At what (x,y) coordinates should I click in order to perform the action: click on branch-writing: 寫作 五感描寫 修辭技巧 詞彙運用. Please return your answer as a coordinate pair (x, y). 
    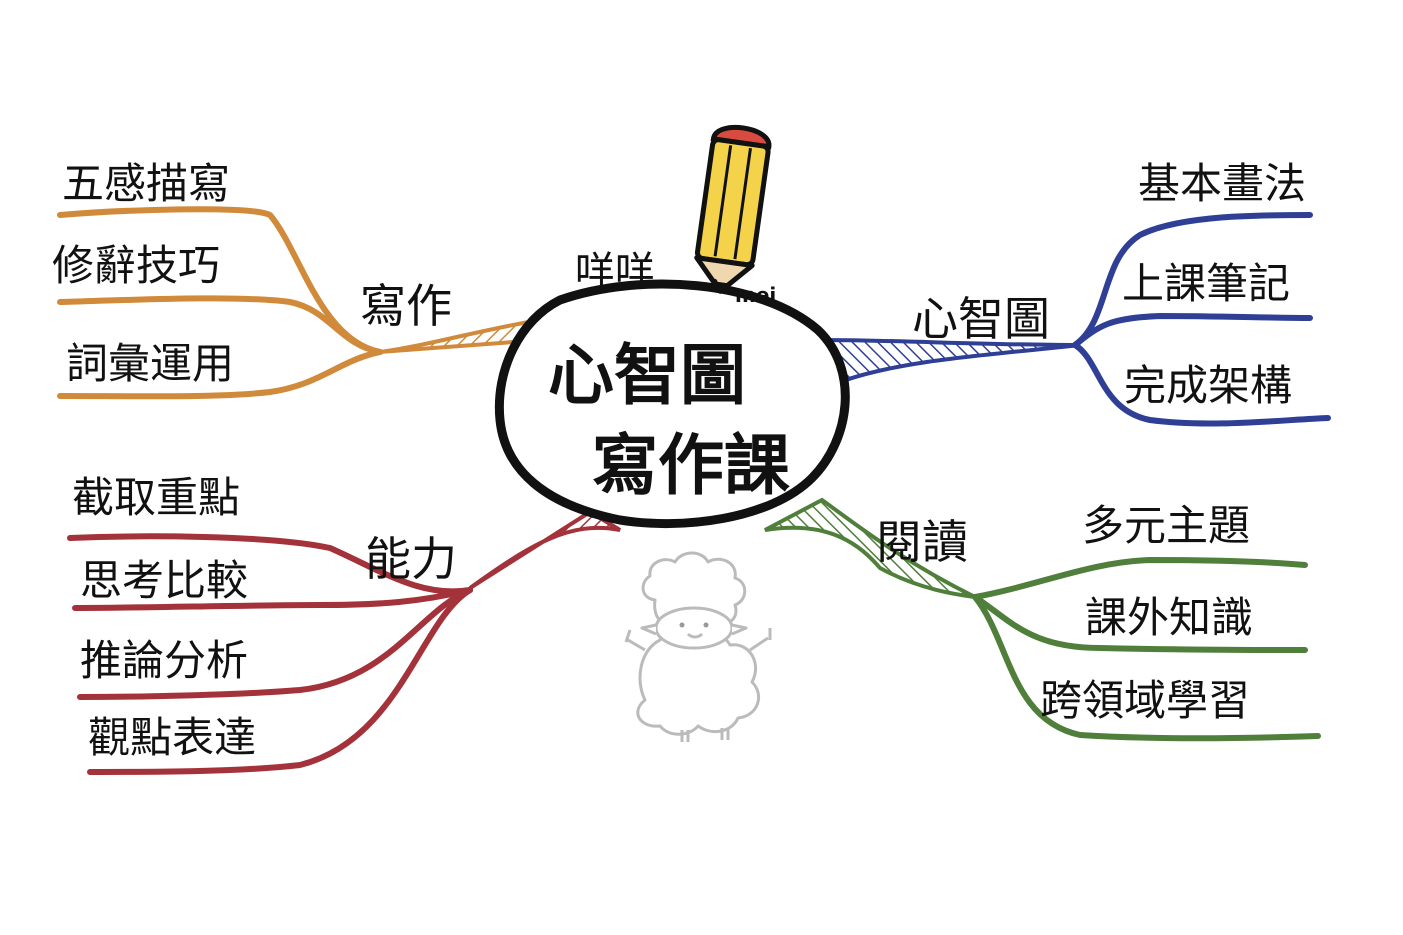
    Looking at the image, I should click on (297, 279).